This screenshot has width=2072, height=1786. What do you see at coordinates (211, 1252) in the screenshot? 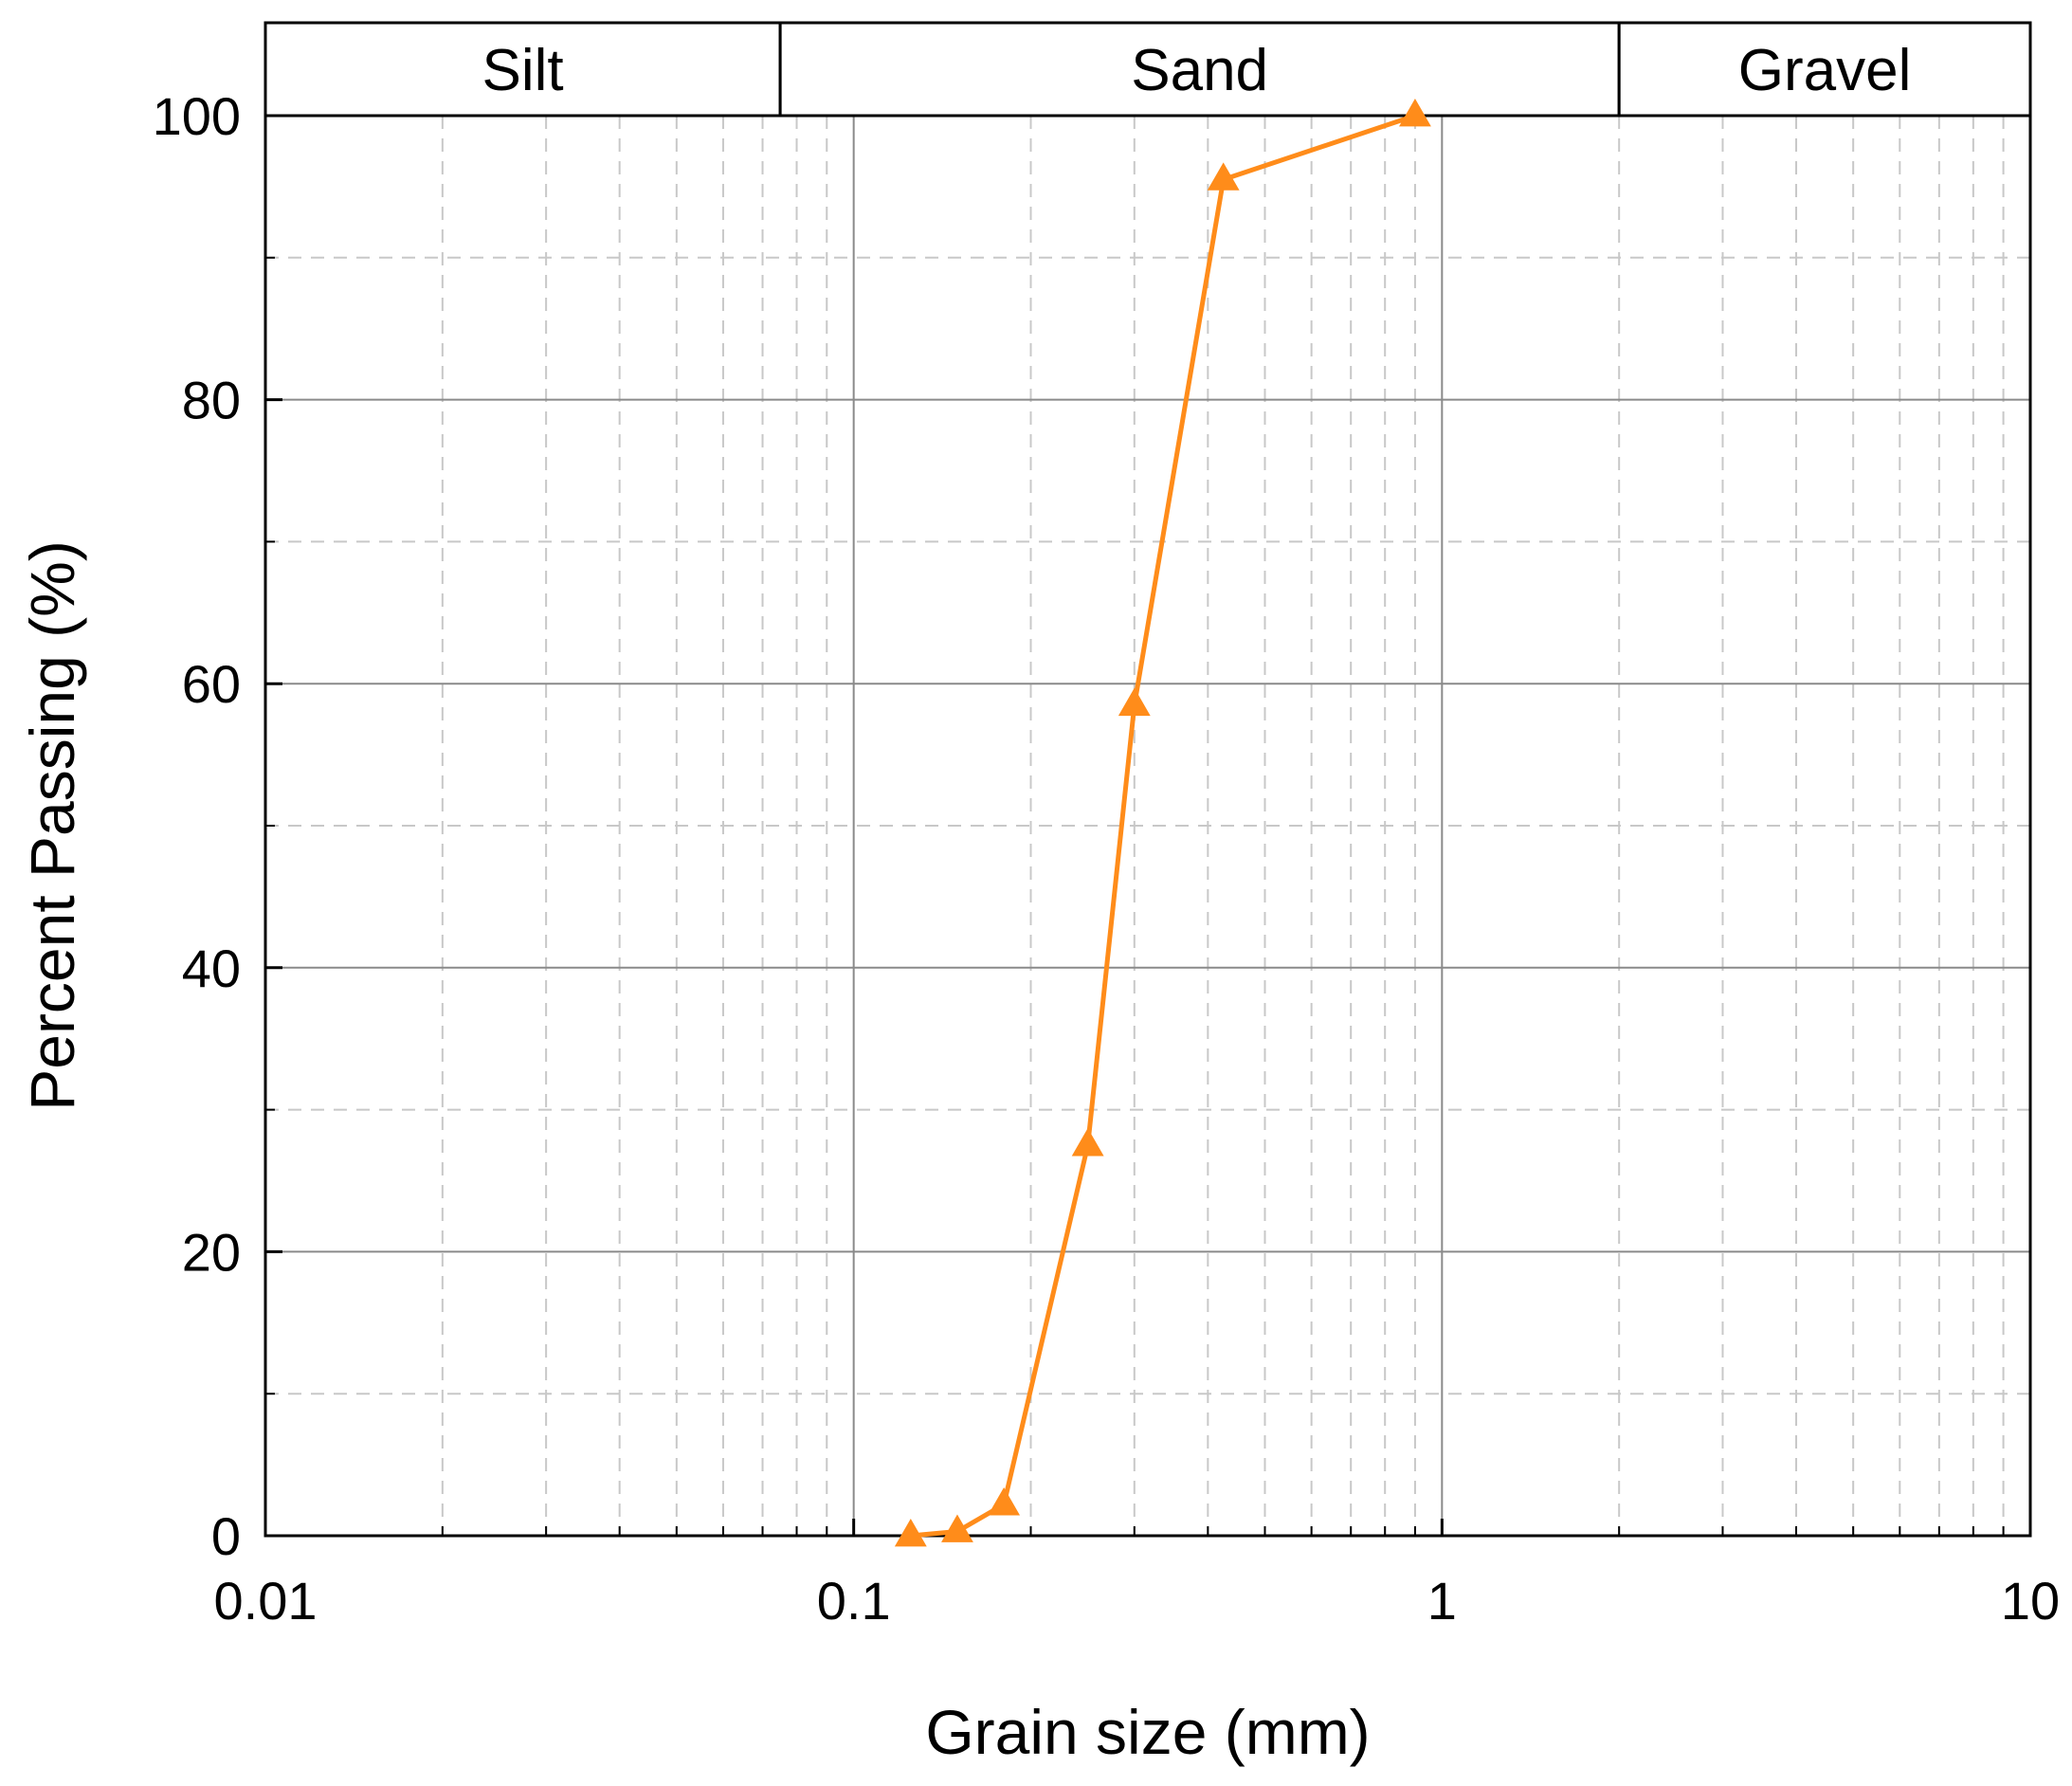
I see `y-tick-label: 20` at bounding box center [211, 1252].